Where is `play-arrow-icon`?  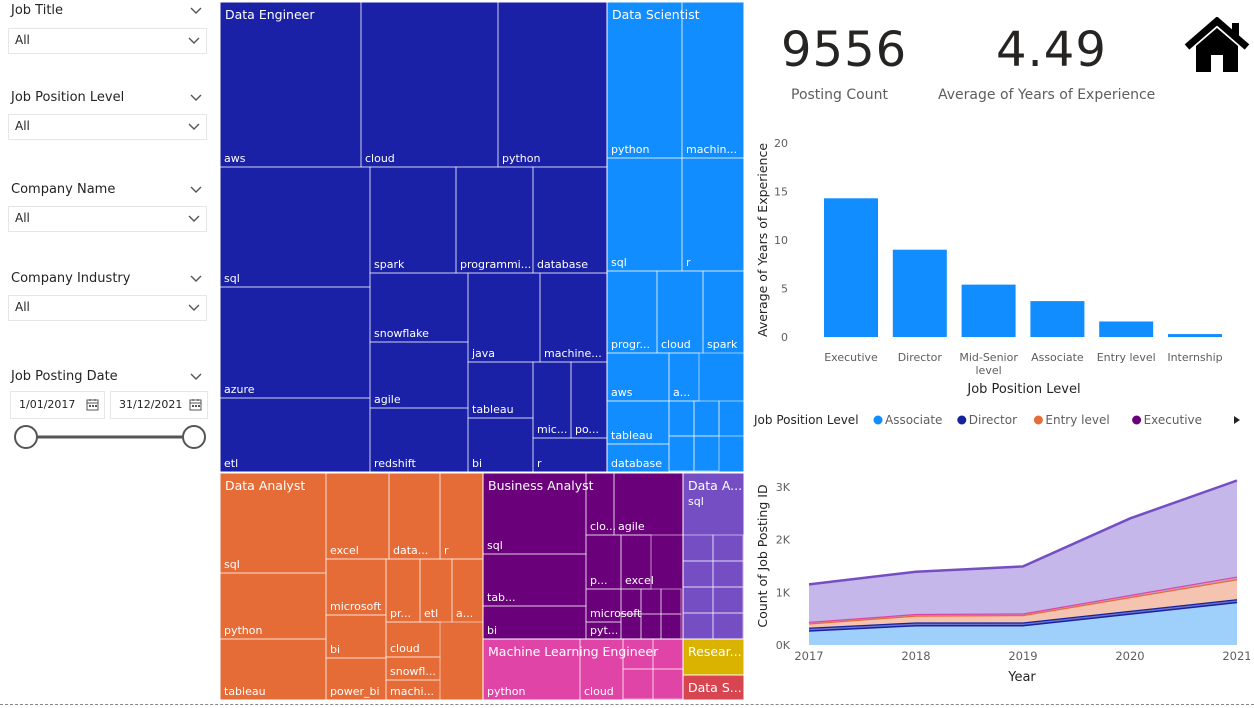
play-arrow-icon is located at coordinates (1237, 420).